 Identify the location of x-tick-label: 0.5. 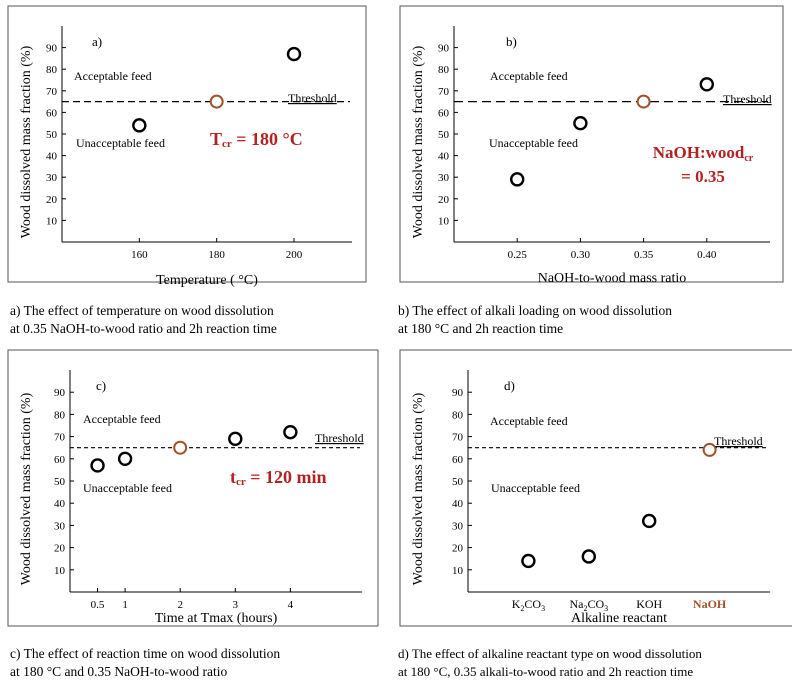
(98, 605).